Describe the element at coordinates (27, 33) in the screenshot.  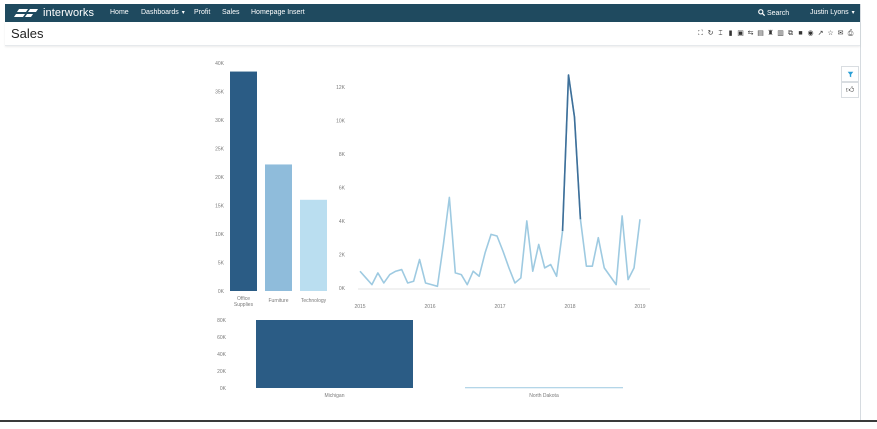
I see `page-title: Sales` at that location.